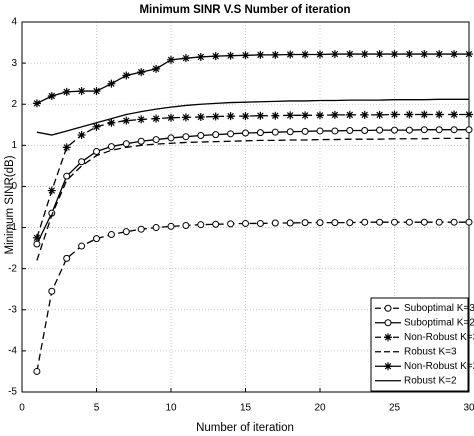 Image resolution: width=474 pixels, height=436 pixels. Describe the element at coordinates (430, 380) in the screenshot. I see `legend-label: Robust K=2` at that location.